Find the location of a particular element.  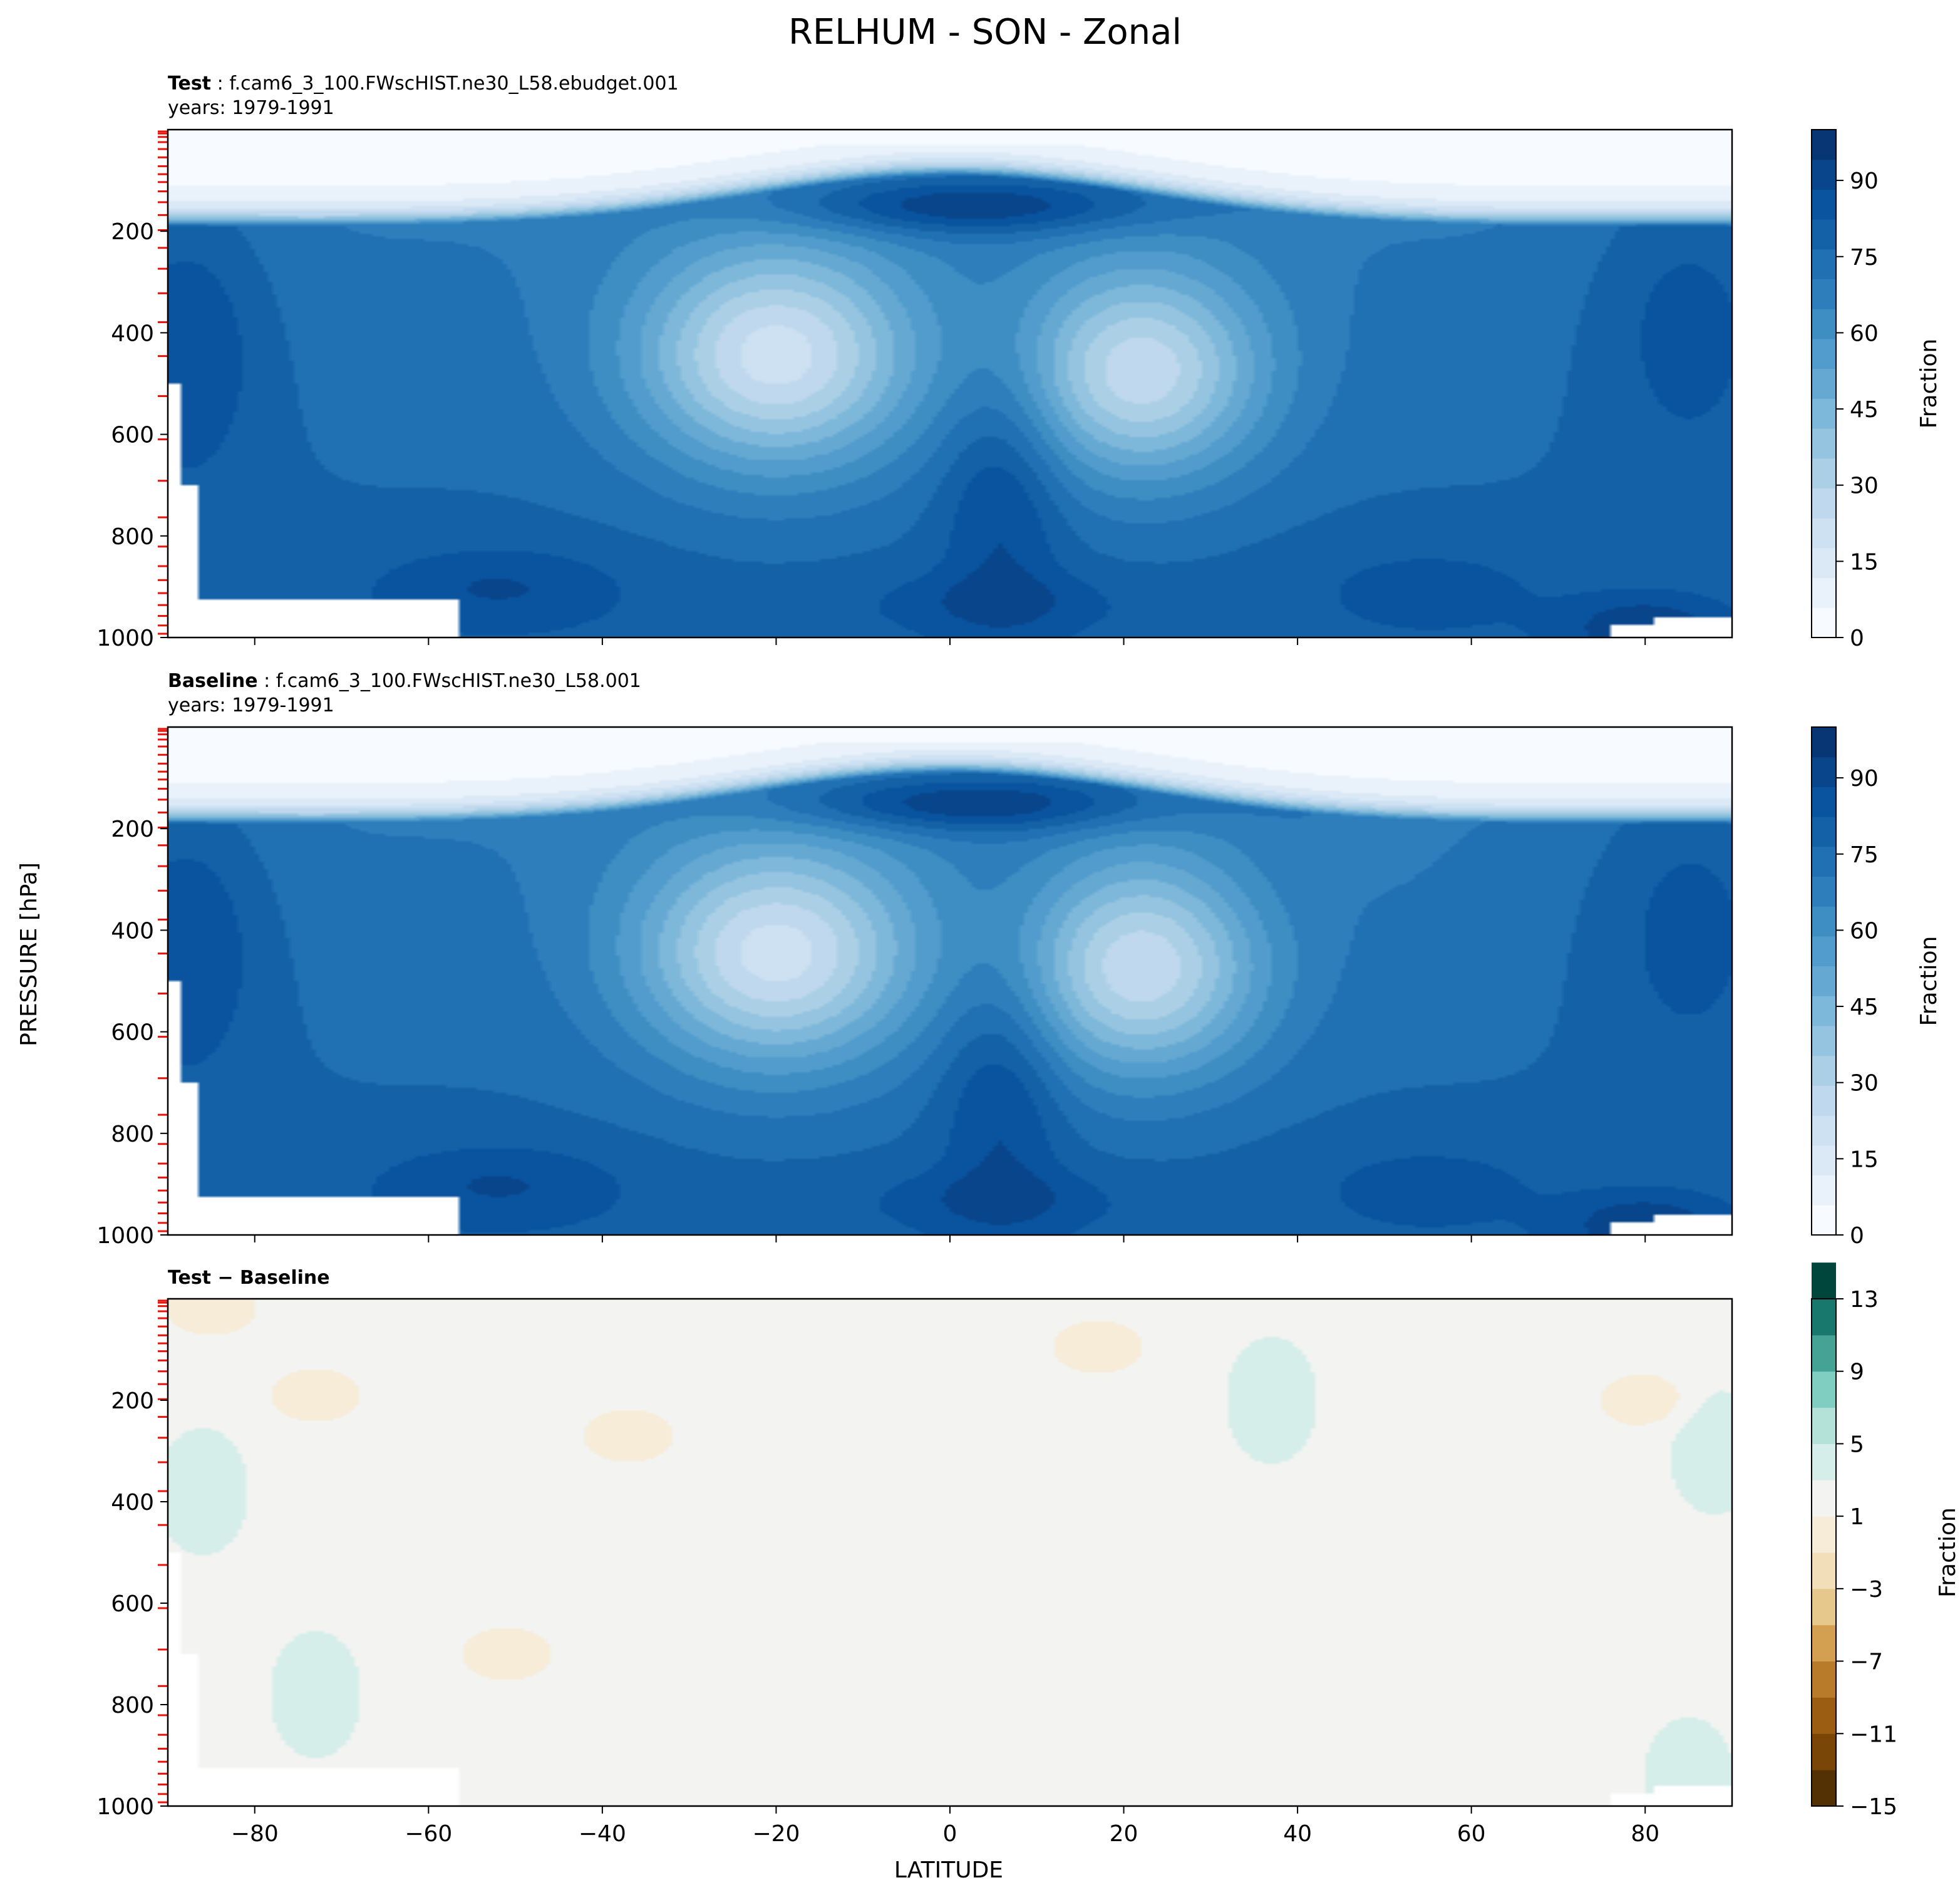

colorbar-tick-label: 5 is located at coordinates (1857, 1444).